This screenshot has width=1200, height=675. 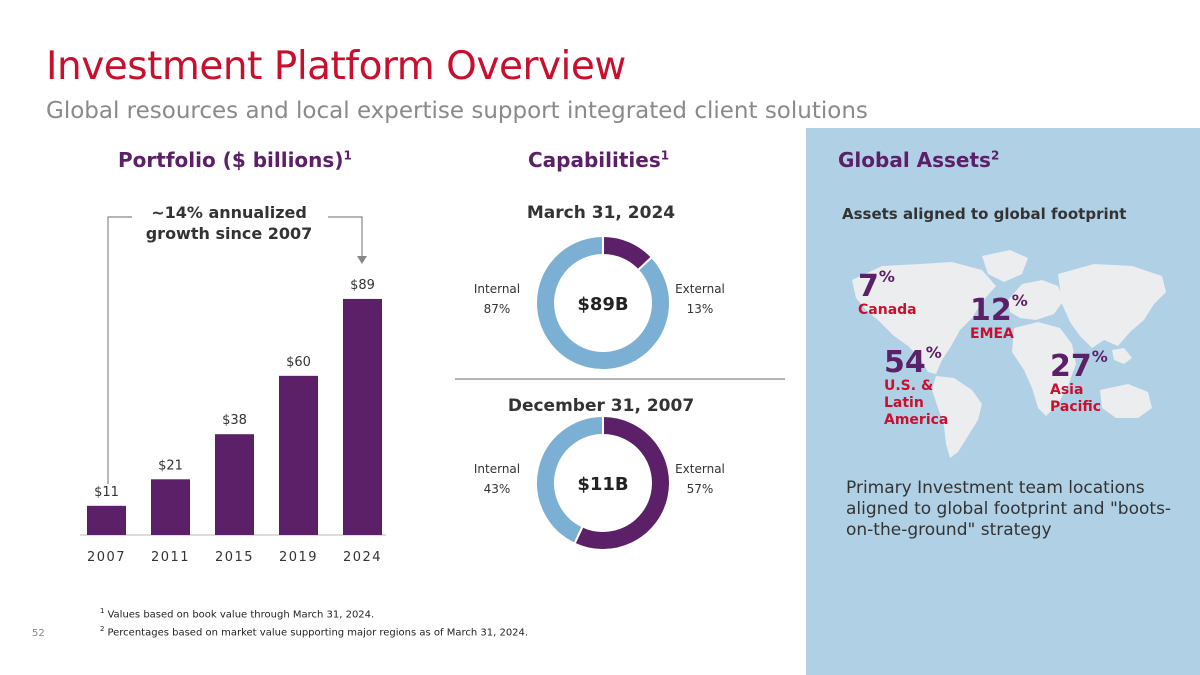 What do you see at coordinates (497, 289) in the screenshot?
I see `donut-2024-internal-name: Internal` at bounding box center [497, 289].